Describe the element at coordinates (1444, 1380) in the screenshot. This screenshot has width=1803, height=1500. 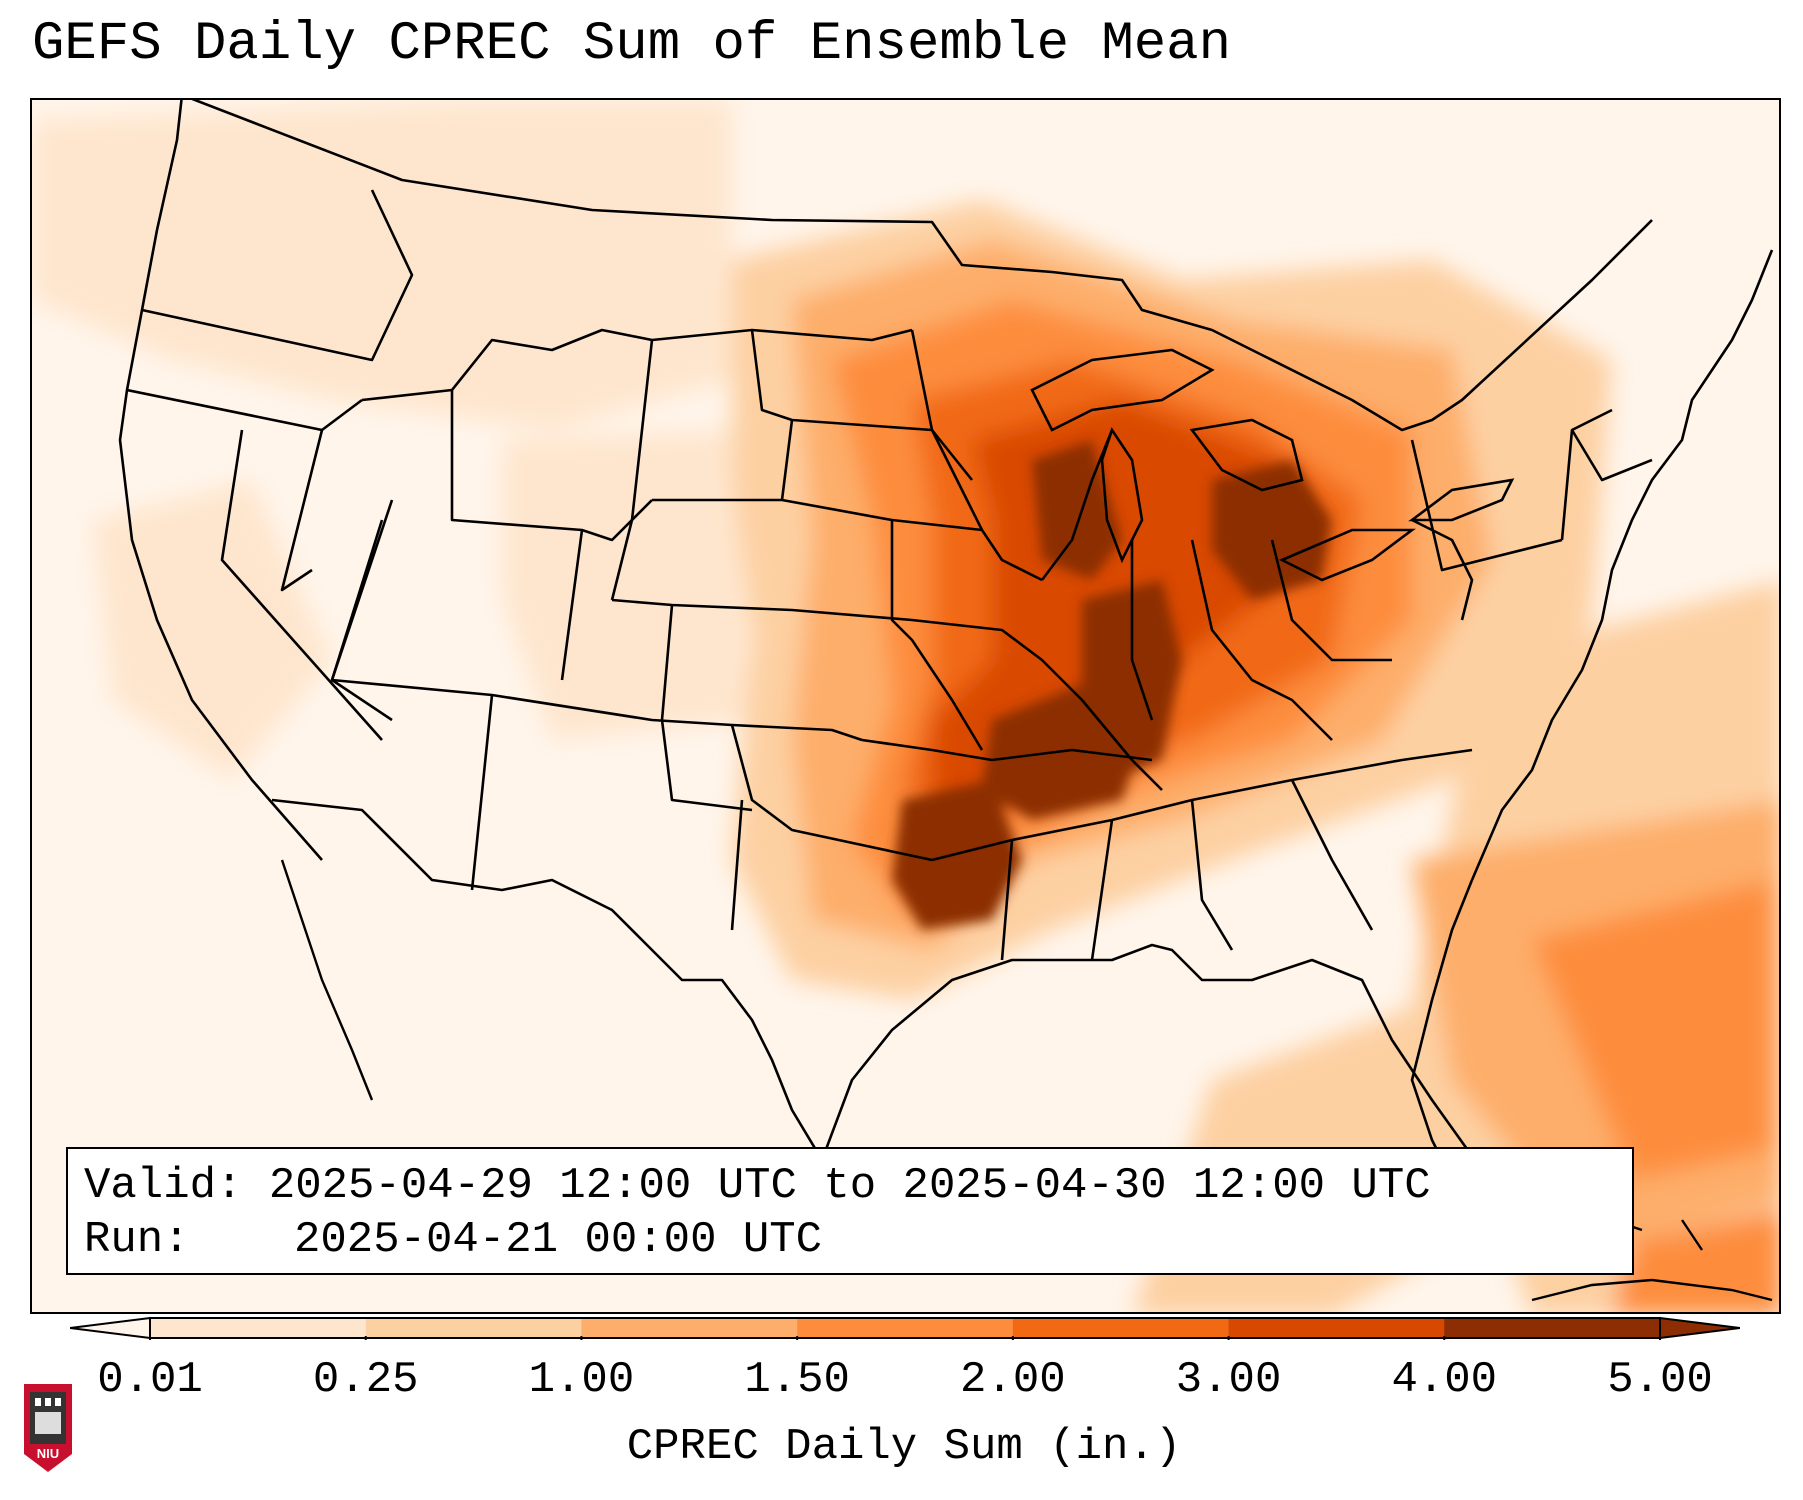
I see `colorbar-tick-label: 4.00` at that location.